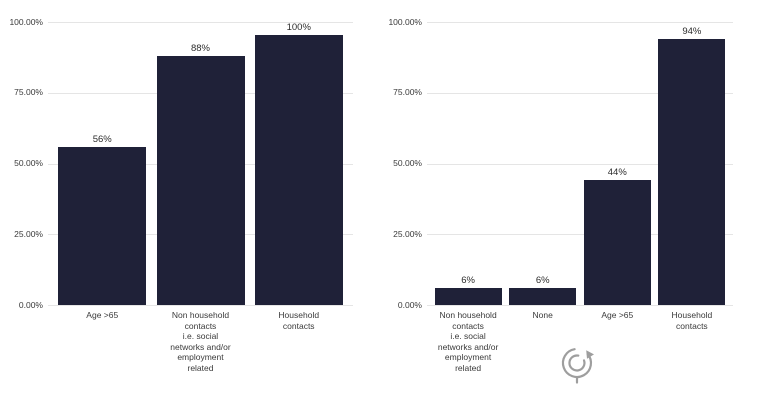 This screenshot has width=762, height=409. Describe the element at coordinates (617, 173) in the screenshot. I see `bar-value-label: 44%` at that location.